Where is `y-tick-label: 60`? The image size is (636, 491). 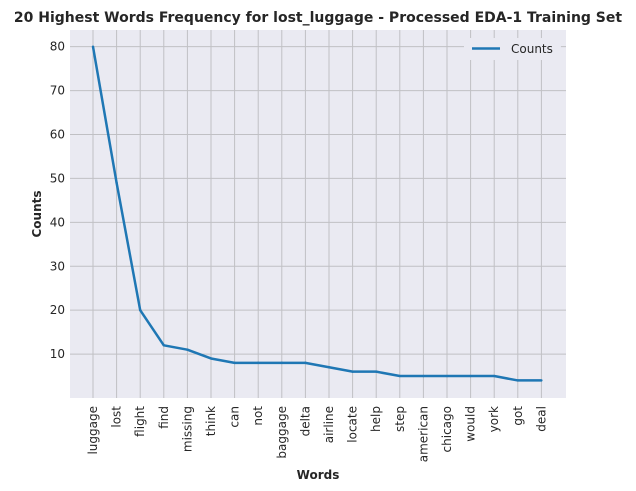
y-tick-label: 60 is located at coordinates (57, 135).